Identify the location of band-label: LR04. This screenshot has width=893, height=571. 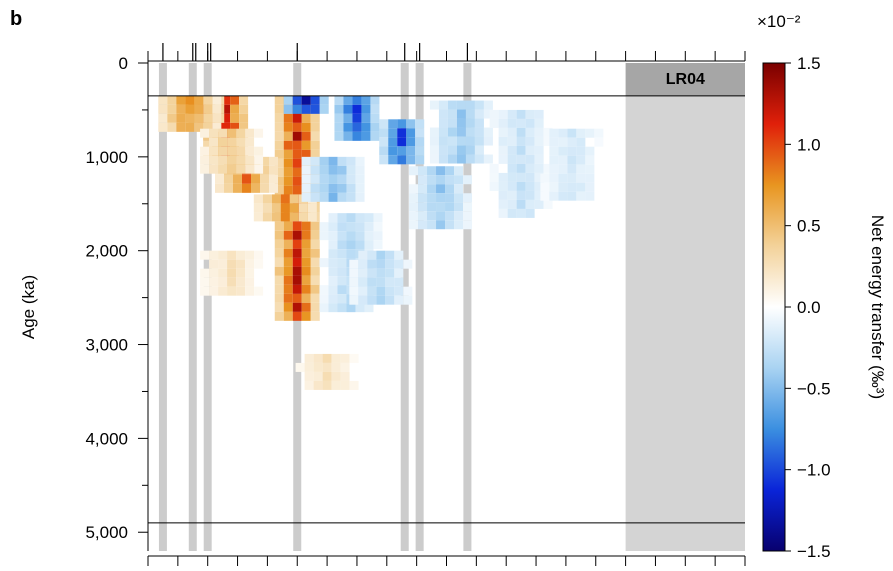
(685, 79).